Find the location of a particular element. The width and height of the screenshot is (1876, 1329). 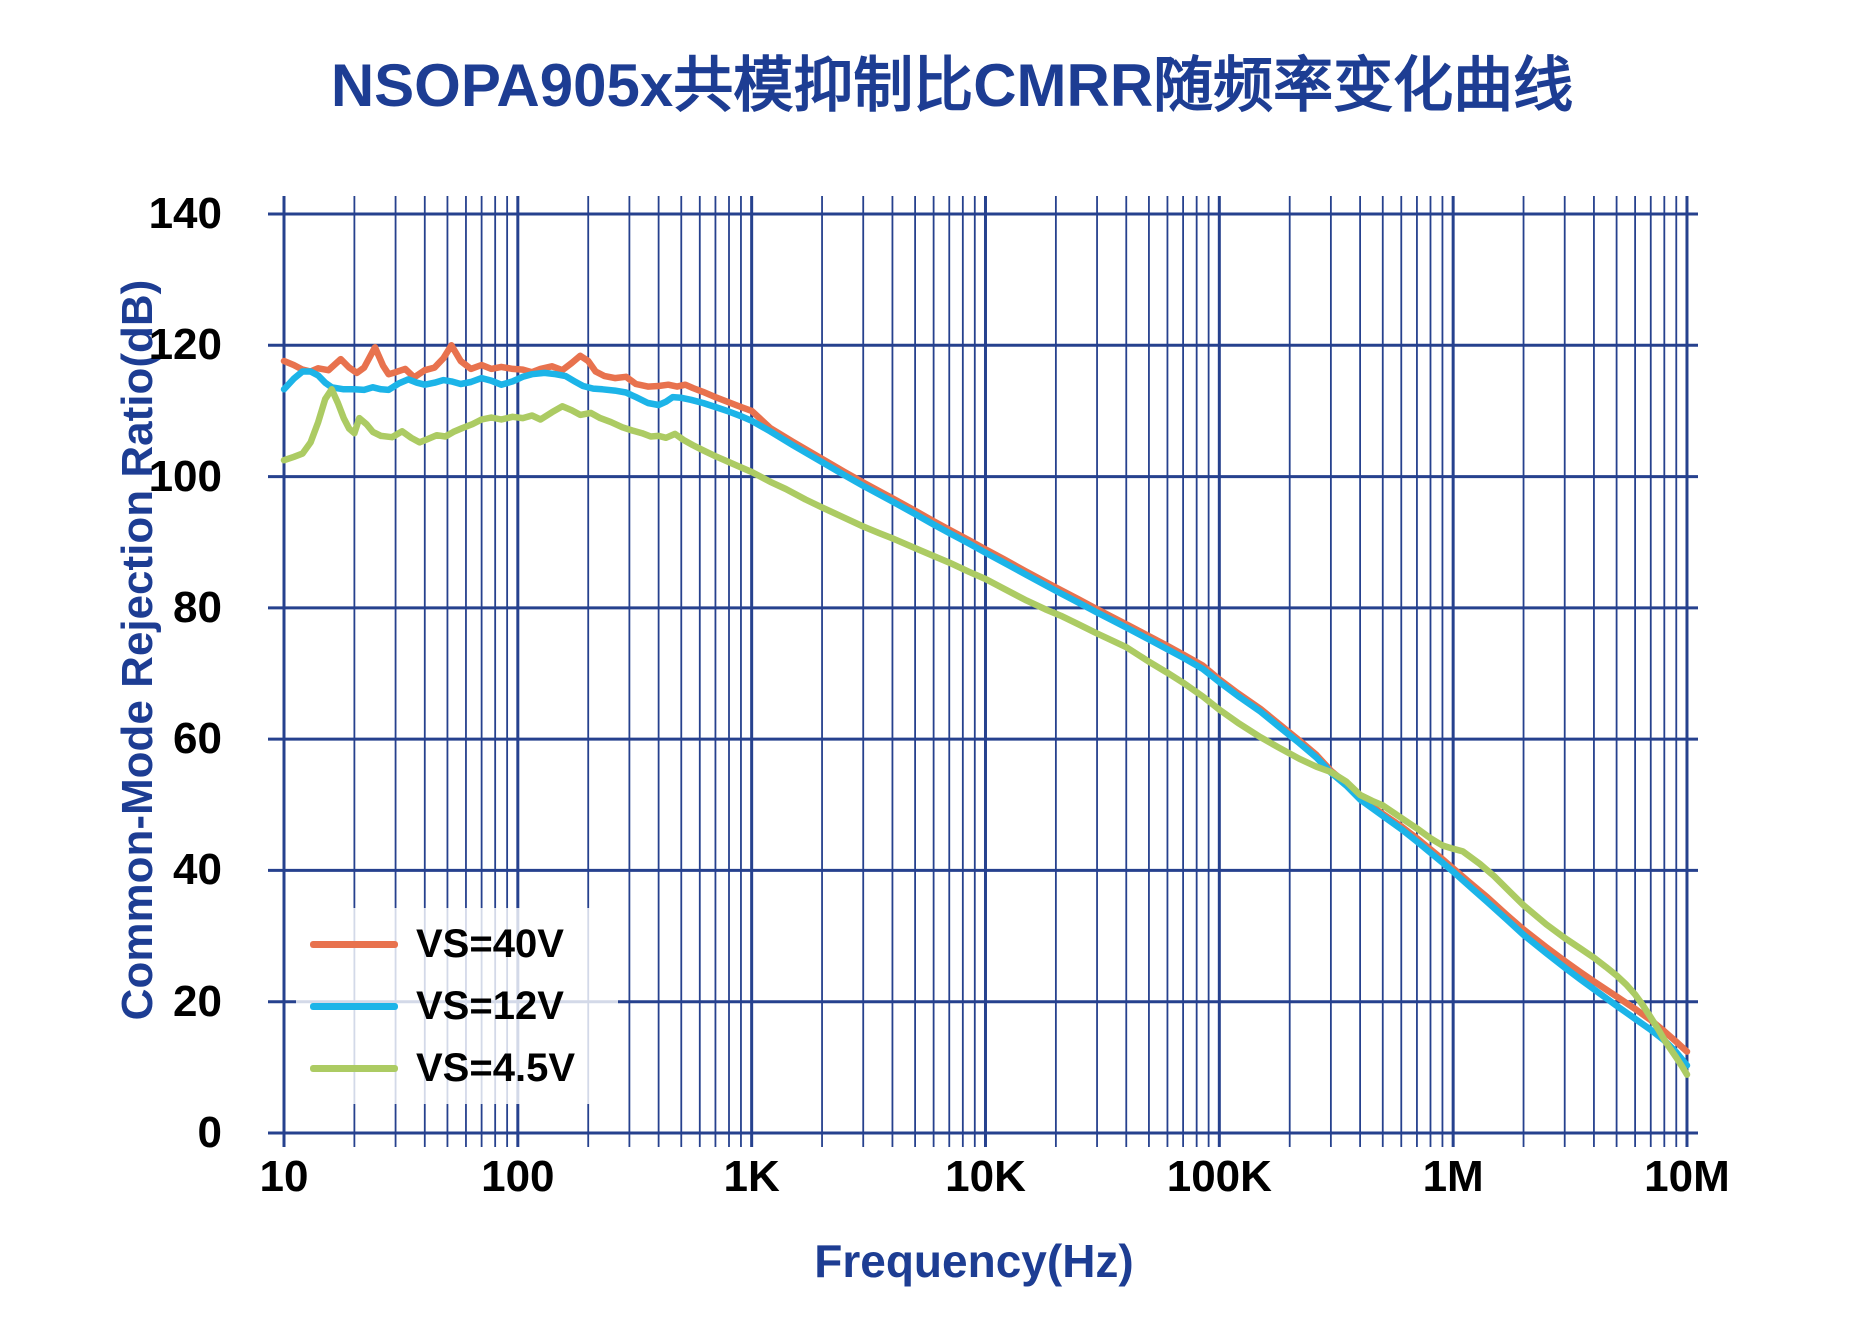

x-tick-label-100K: 100K is located at coordinates (1219, 1176).